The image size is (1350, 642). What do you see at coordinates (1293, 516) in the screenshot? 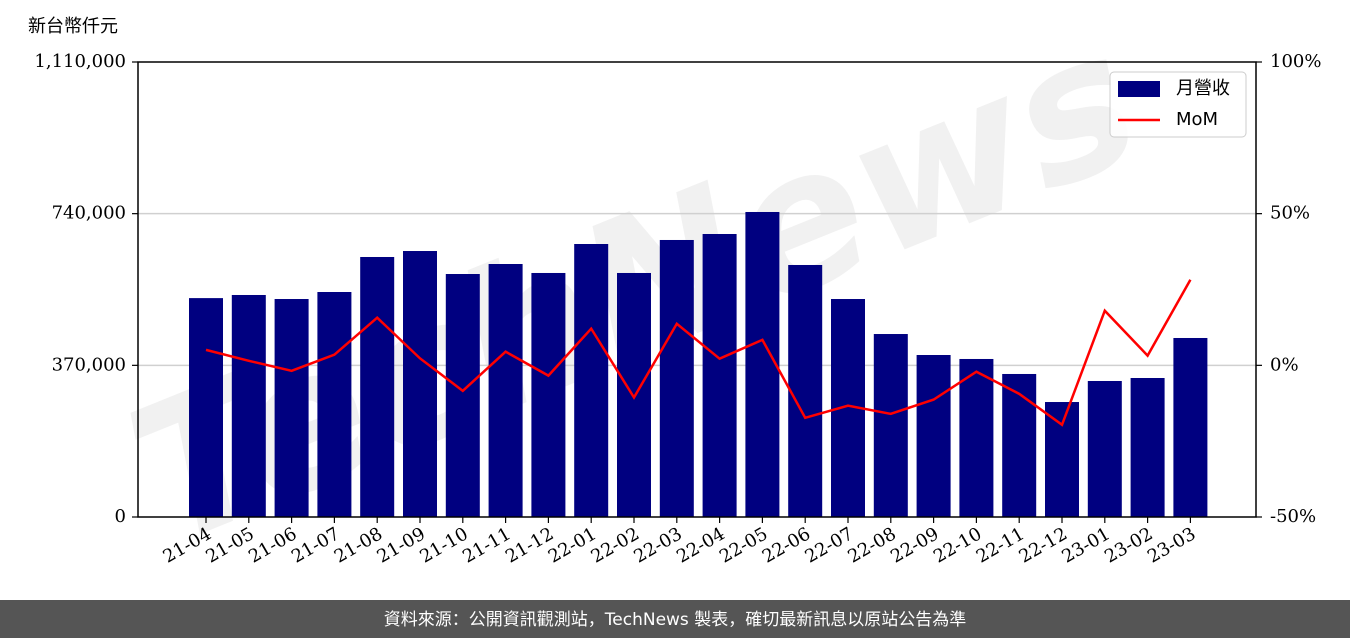
I see `y2-tick-label: -50%` at bounding box center [1293, 516].